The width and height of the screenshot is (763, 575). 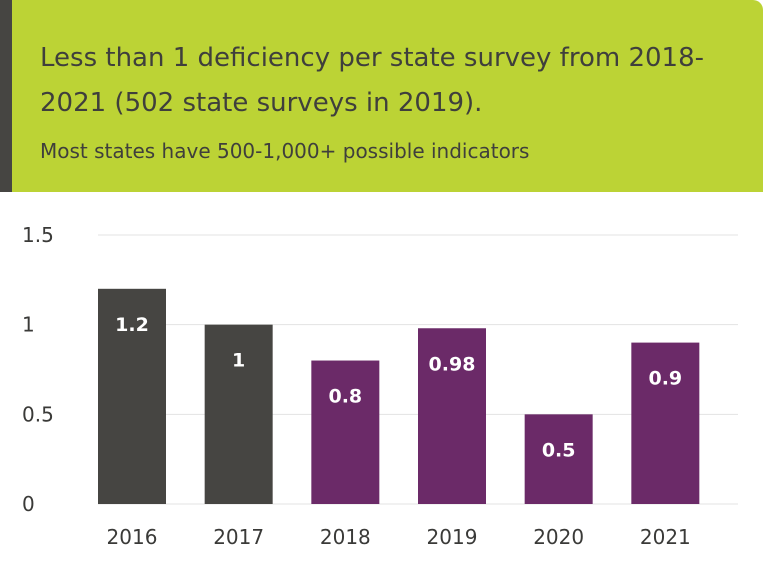 What do you see at coordinates (452, 537) in the screenshot?
I see `x-tick-label: 2019` at bounding box center [452, 537].